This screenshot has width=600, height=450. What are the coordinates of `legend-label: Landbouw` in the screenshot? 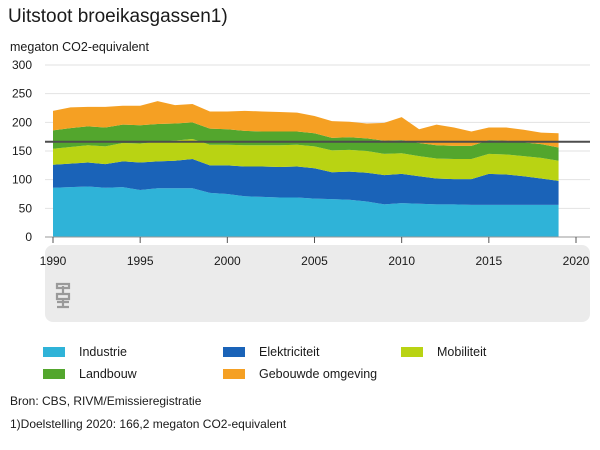 It's located at (108, 374).